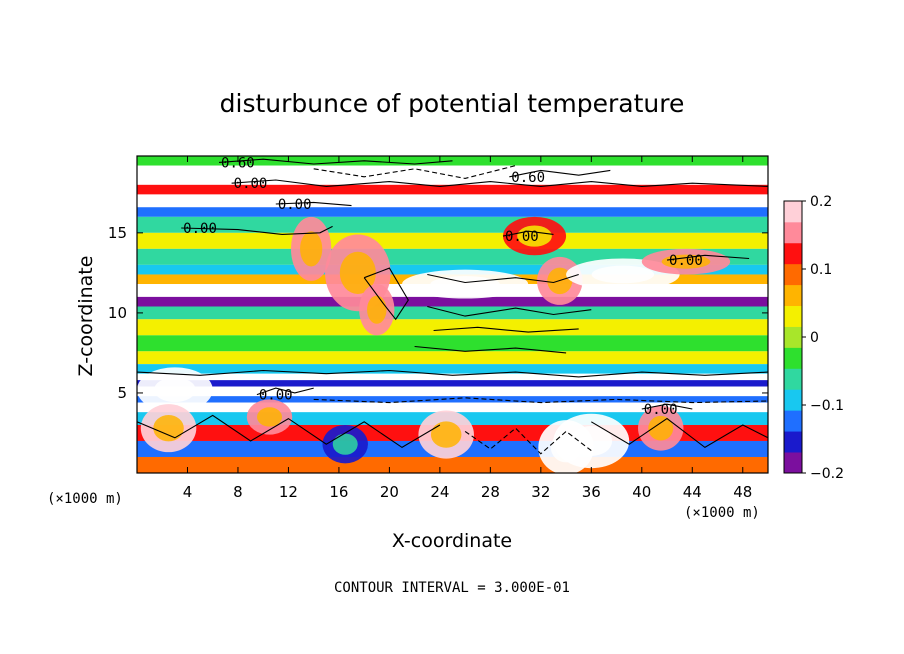 This screenshot has width=904, height=654. I want to click on x-tick-label-20: 20, so click(389, 492).